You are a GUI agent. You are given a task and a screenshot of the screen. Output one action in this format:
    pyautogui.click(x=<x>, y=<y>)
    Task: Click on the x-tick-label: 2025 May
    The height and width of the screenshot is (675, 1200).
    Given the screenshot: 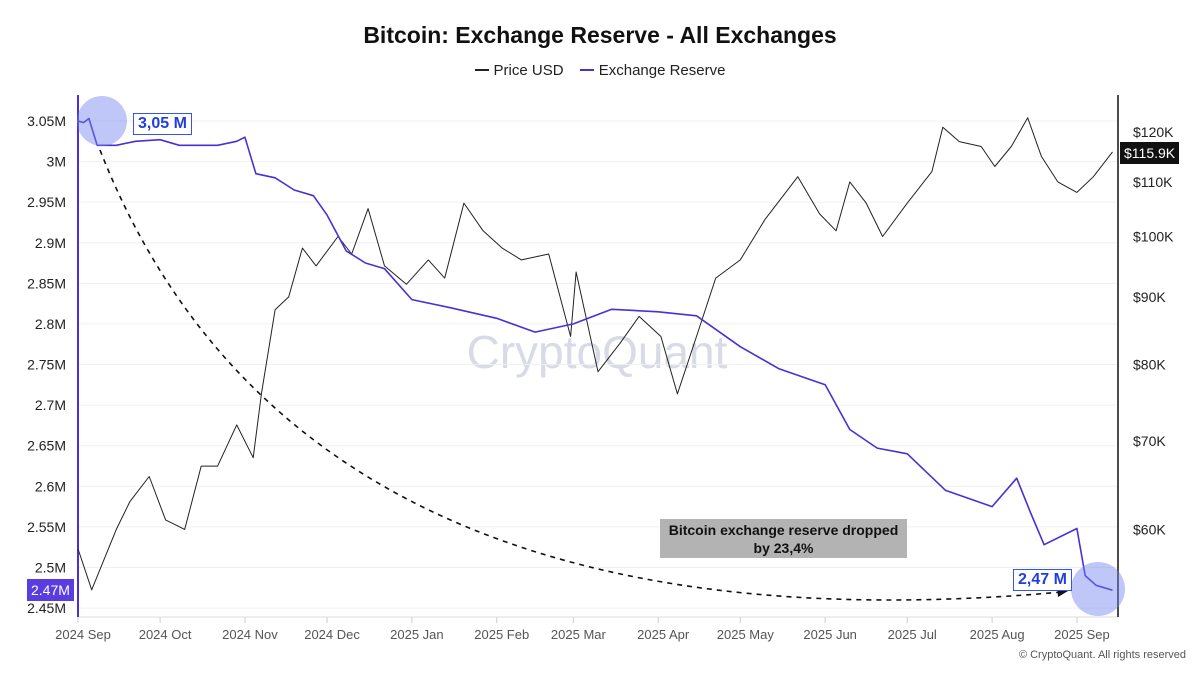 What is the action you would take?
    pyautogui.click(x=746, y=634)
    